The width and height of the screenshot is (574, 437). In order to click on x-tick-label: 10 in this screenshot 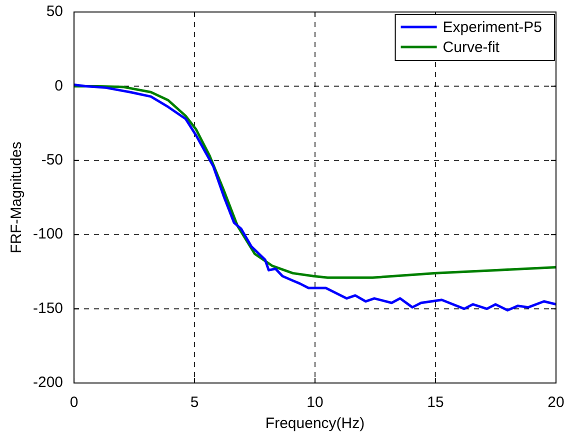, I will do `click(315, 403)`.